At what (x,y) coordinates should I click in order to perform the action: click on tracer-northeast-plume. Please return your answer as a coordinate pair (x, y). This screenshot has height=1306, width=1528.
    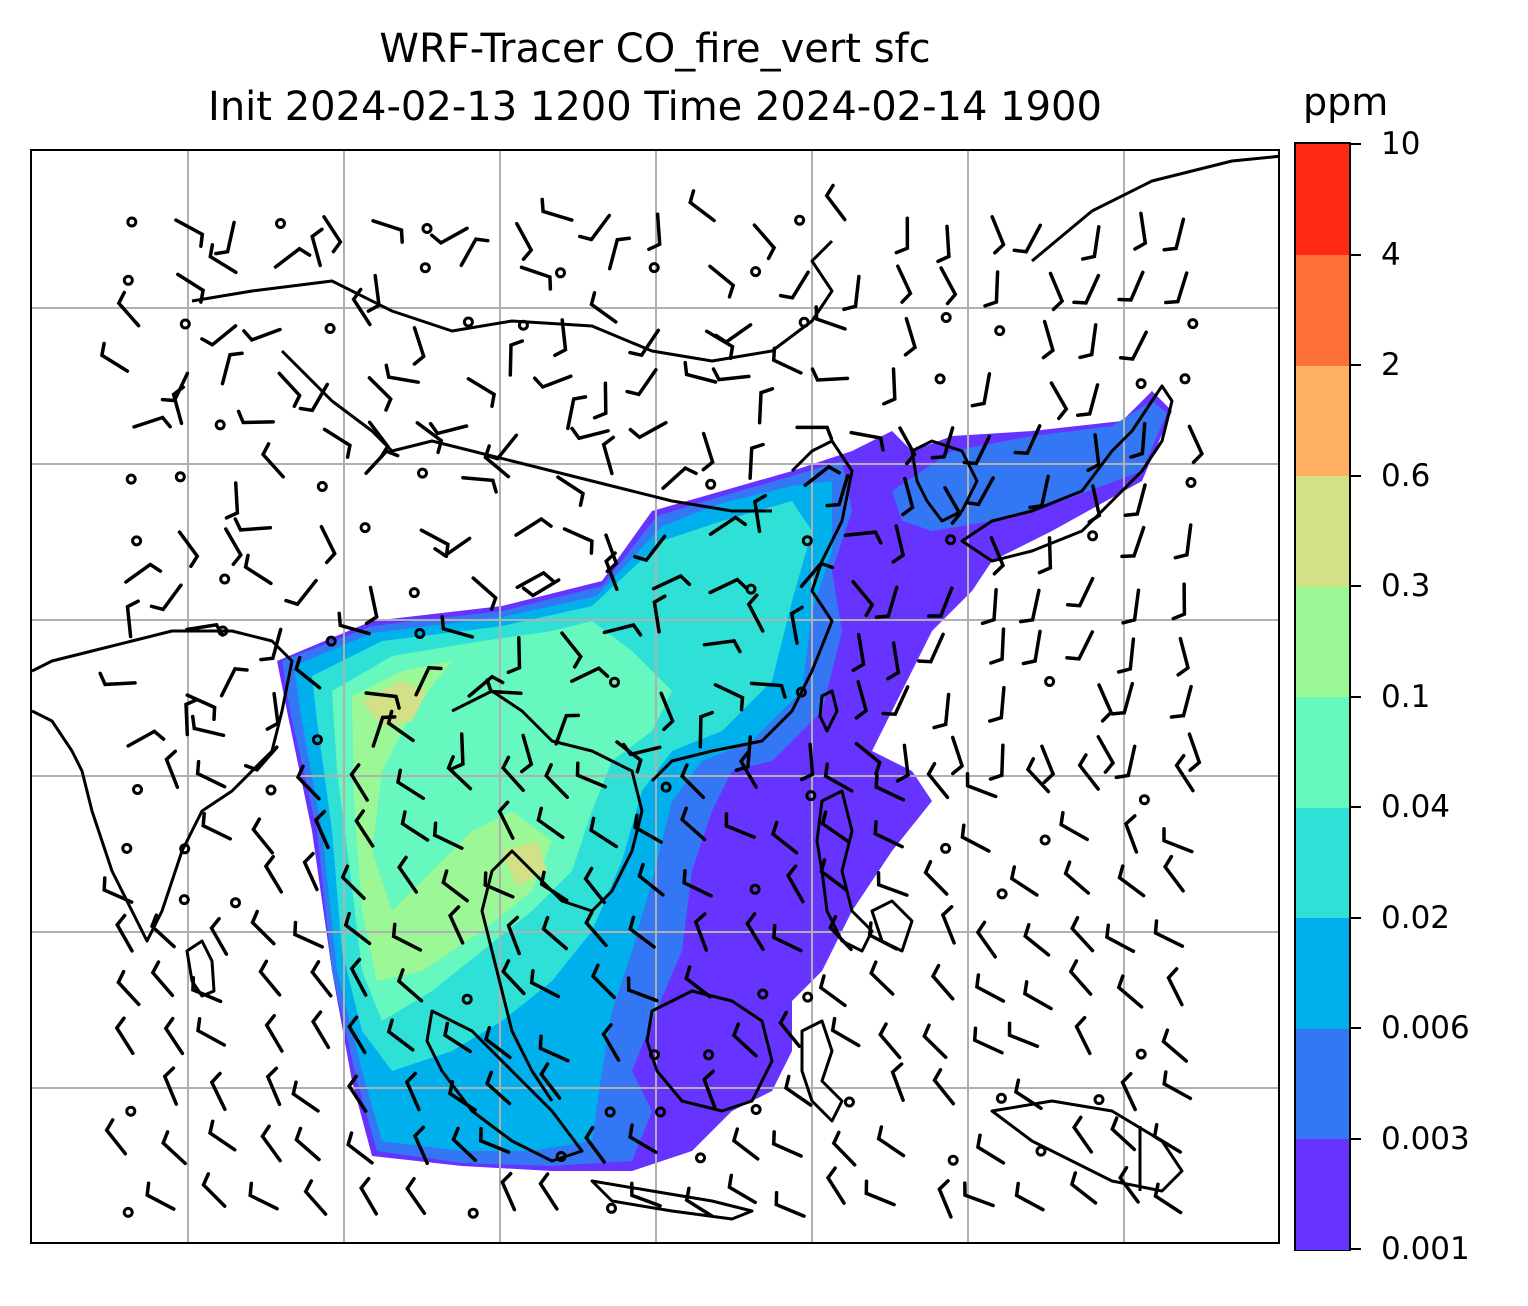
    Looking at the image, I should click on (1029, 466).